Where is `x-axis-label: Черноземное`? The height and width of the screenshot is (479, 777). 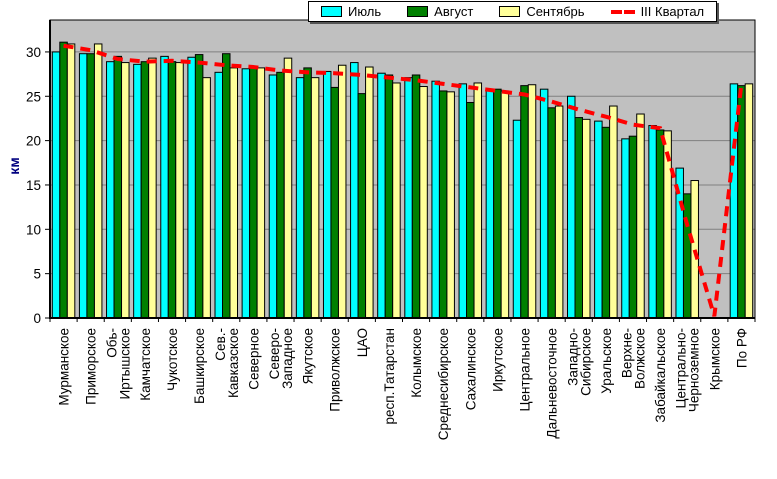
x-axis-label: Черноземное is located at coordinates (694, 370).